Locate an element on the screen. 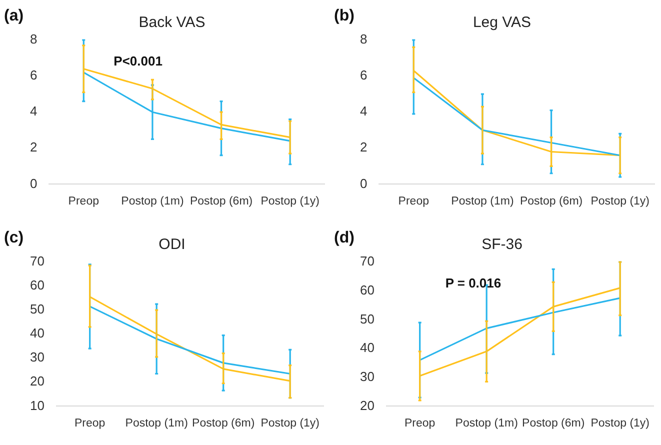  chart-title: SF-36 is located at coordinates (502, 245).